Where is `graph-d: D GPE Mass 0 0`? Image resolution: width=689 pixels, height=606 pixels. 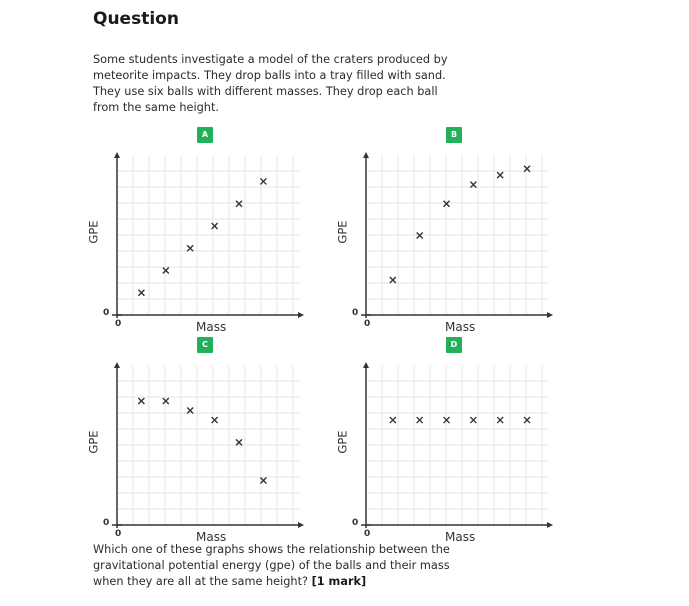
graph-d: D GPE Mass 0 0 is located at coordinates (468, 440).